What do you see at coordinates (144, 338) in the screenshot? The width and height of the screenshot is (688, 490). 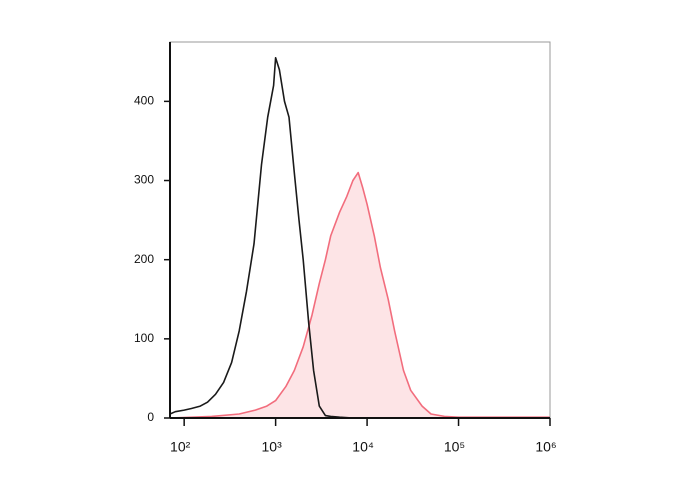 I see `y-tick-label: 100` at bounding box center [144, 338].